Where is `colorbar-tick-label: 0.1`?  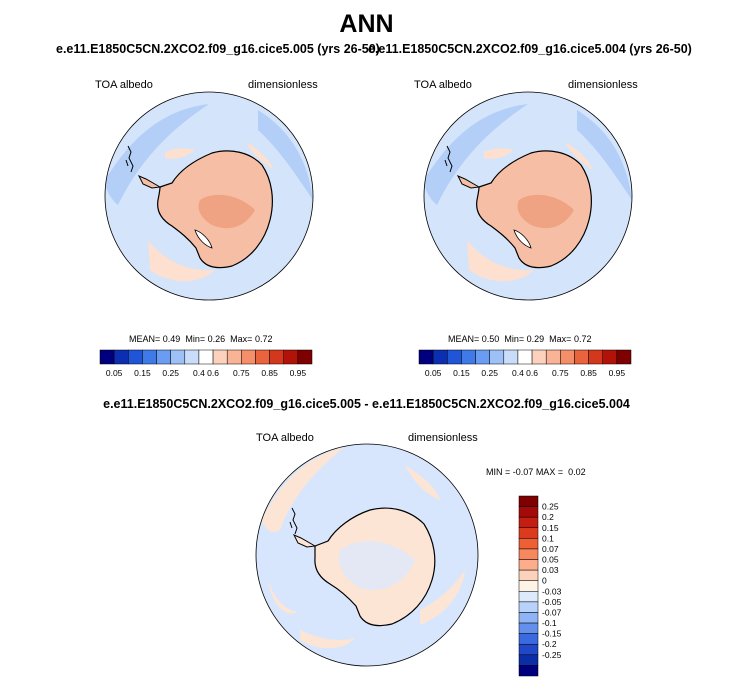
colorbar-tick-label: 0.1 is located at coordinates (548, 538).